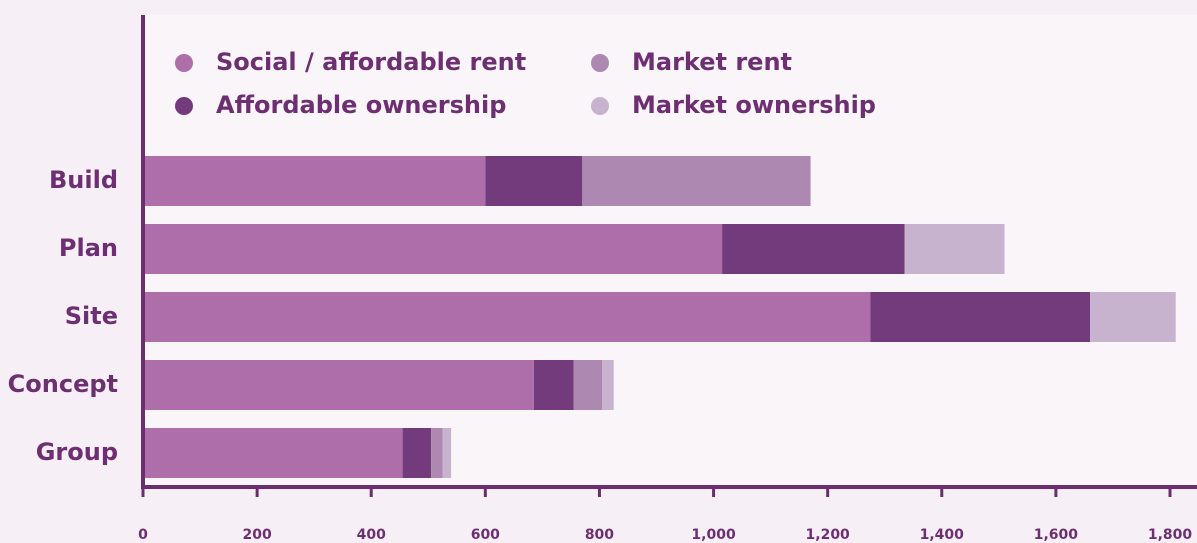 This screenshot has height=543, width=1197. Describe the element at coordinates (88, 248) in the screenshot. I see `y-tick-label: Plan` at that location.